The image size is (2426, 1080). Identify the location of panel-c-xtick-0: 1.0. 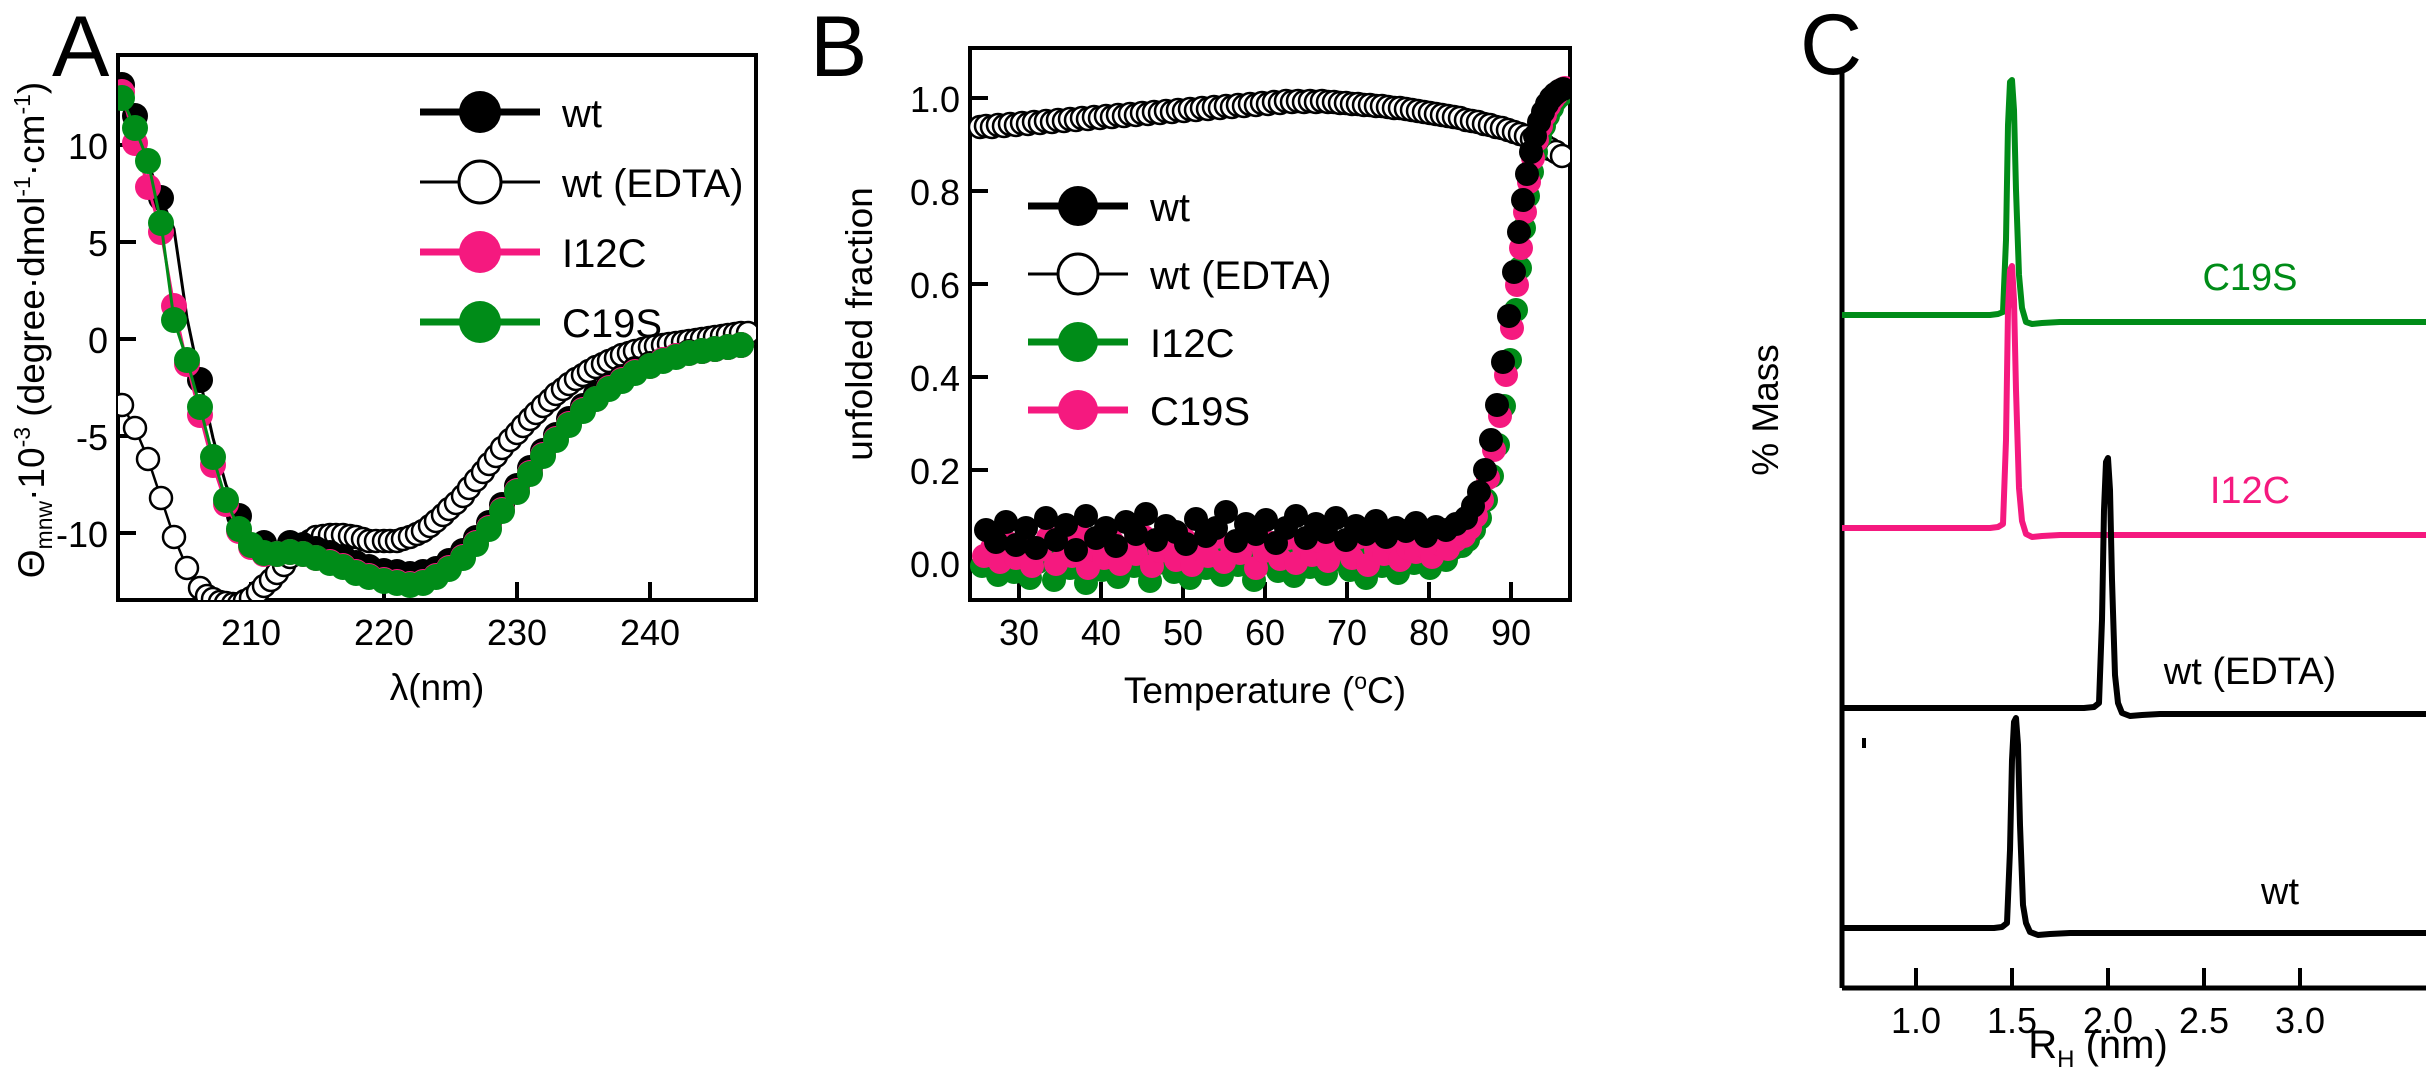
(1916, 1020).